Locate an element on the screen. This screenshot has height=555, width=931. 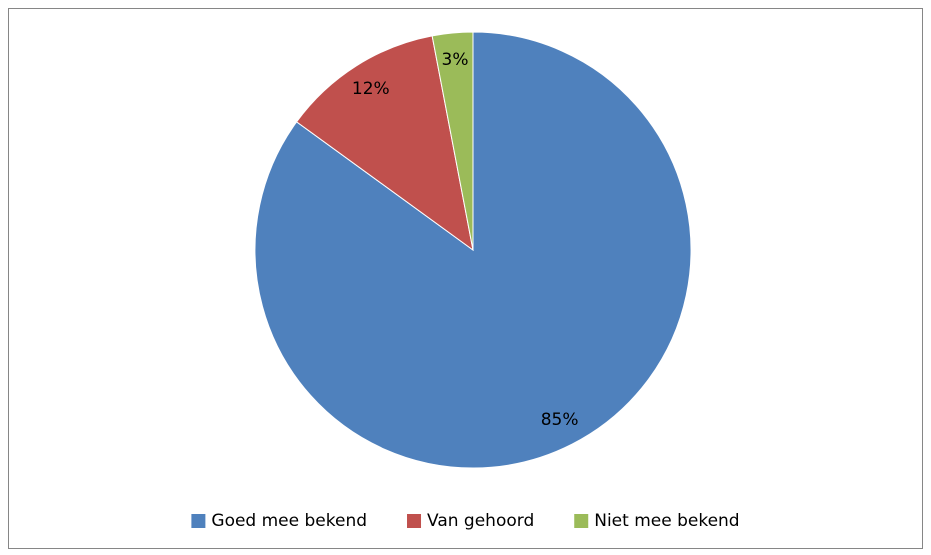
legend-label: Van gehoord is located at coordinates (480, 521).